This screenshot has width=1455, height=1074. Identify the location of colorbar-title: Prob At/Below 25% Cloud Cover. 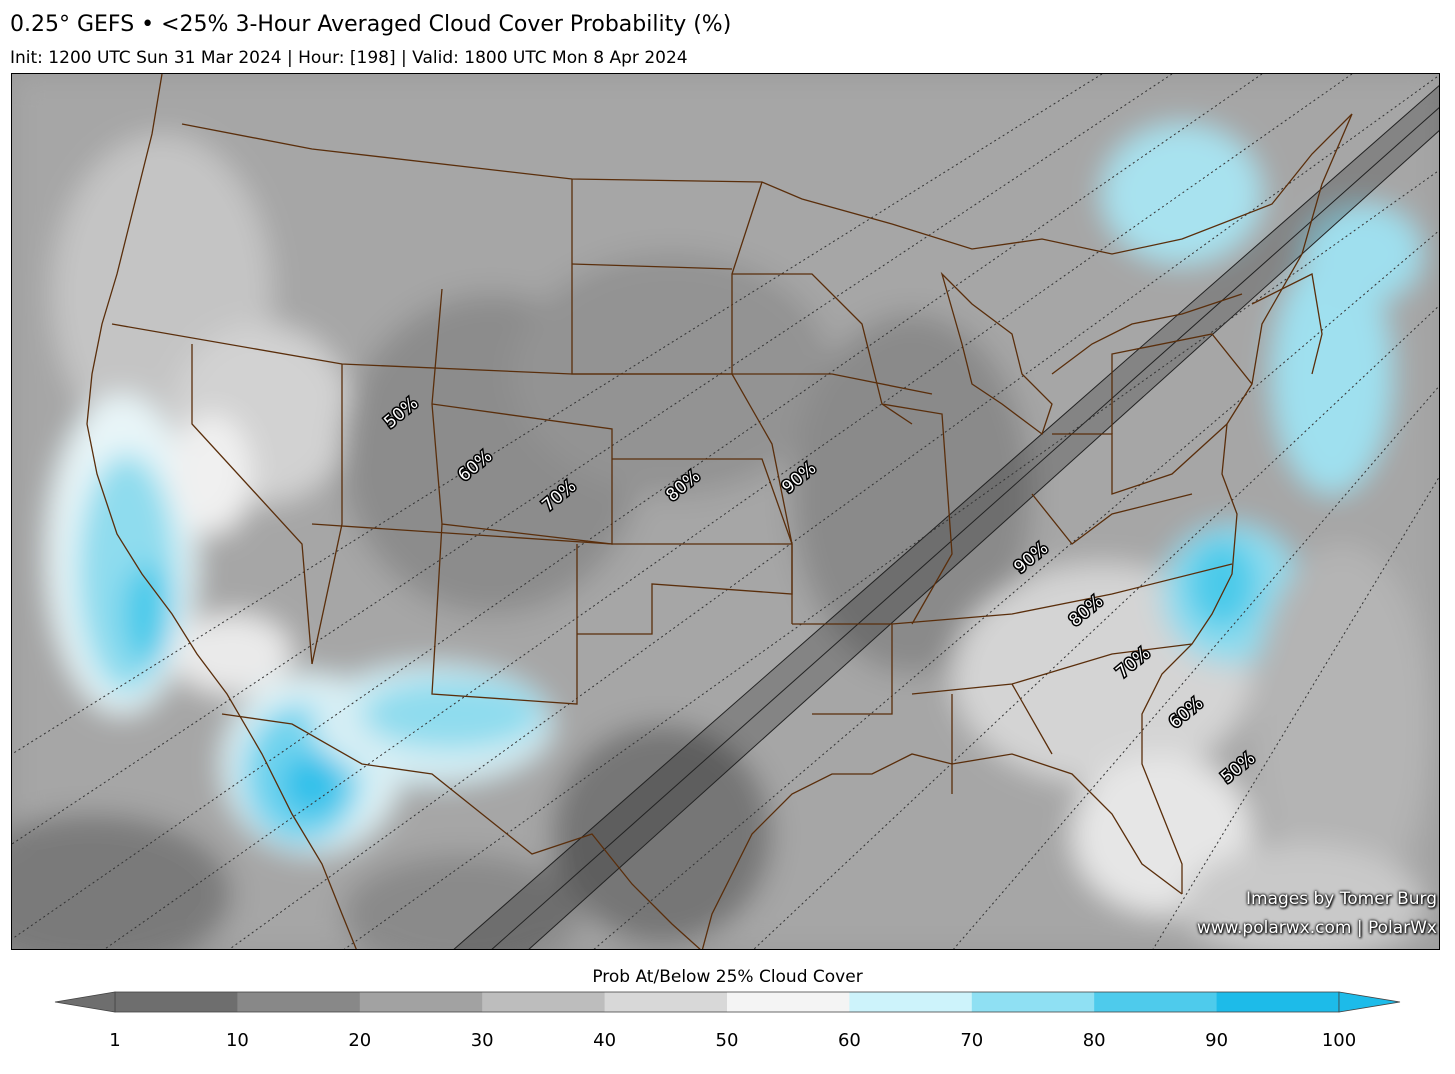
(727, 977).